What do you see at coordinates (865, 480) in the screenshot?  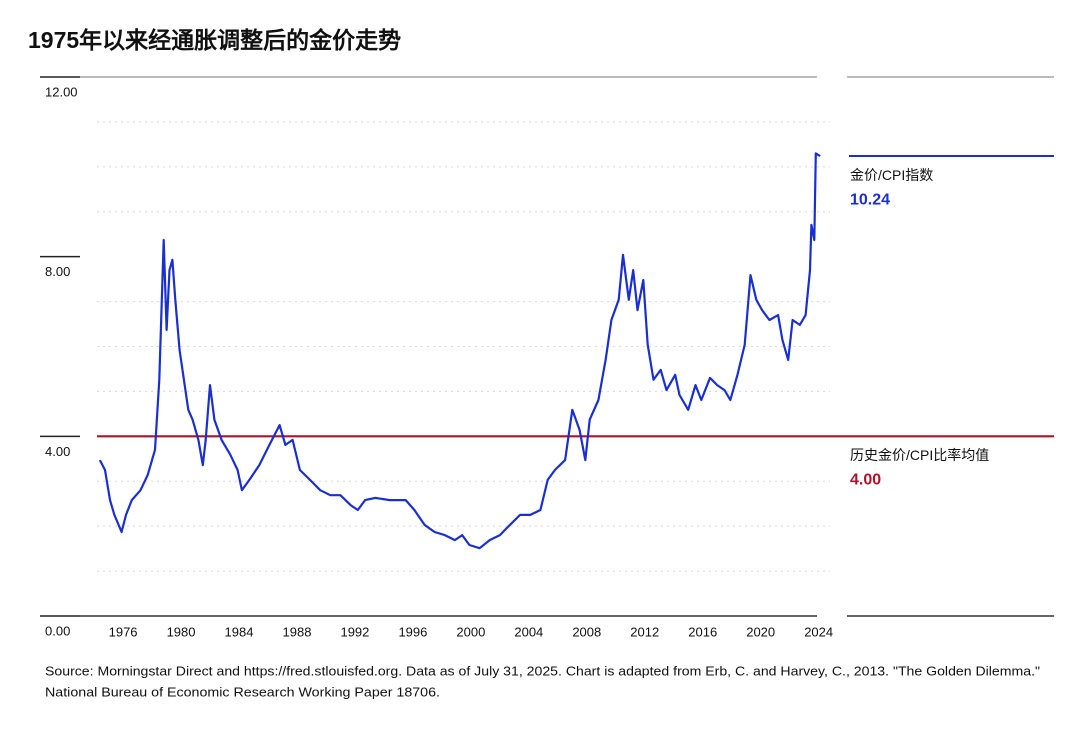 I see `annotation-value: 4.00` at bounding box center [865, 480].